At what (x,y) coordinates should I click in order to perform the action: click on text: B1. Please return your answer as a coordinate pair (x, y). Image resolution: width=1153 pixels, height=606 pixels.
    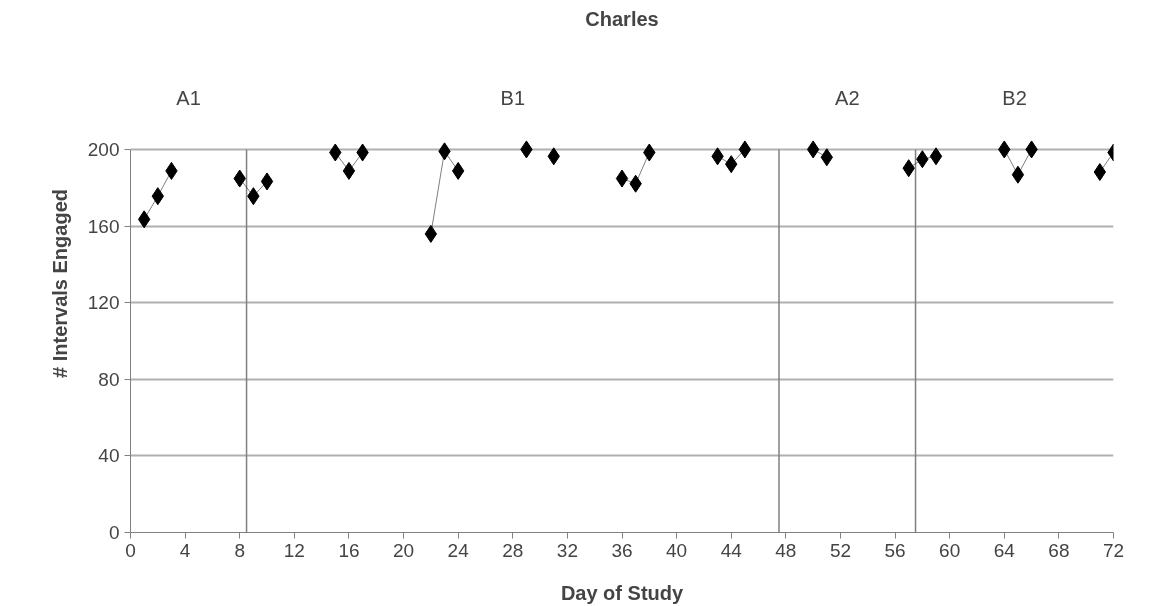
    Looking at the image, I should click on (513, 98).